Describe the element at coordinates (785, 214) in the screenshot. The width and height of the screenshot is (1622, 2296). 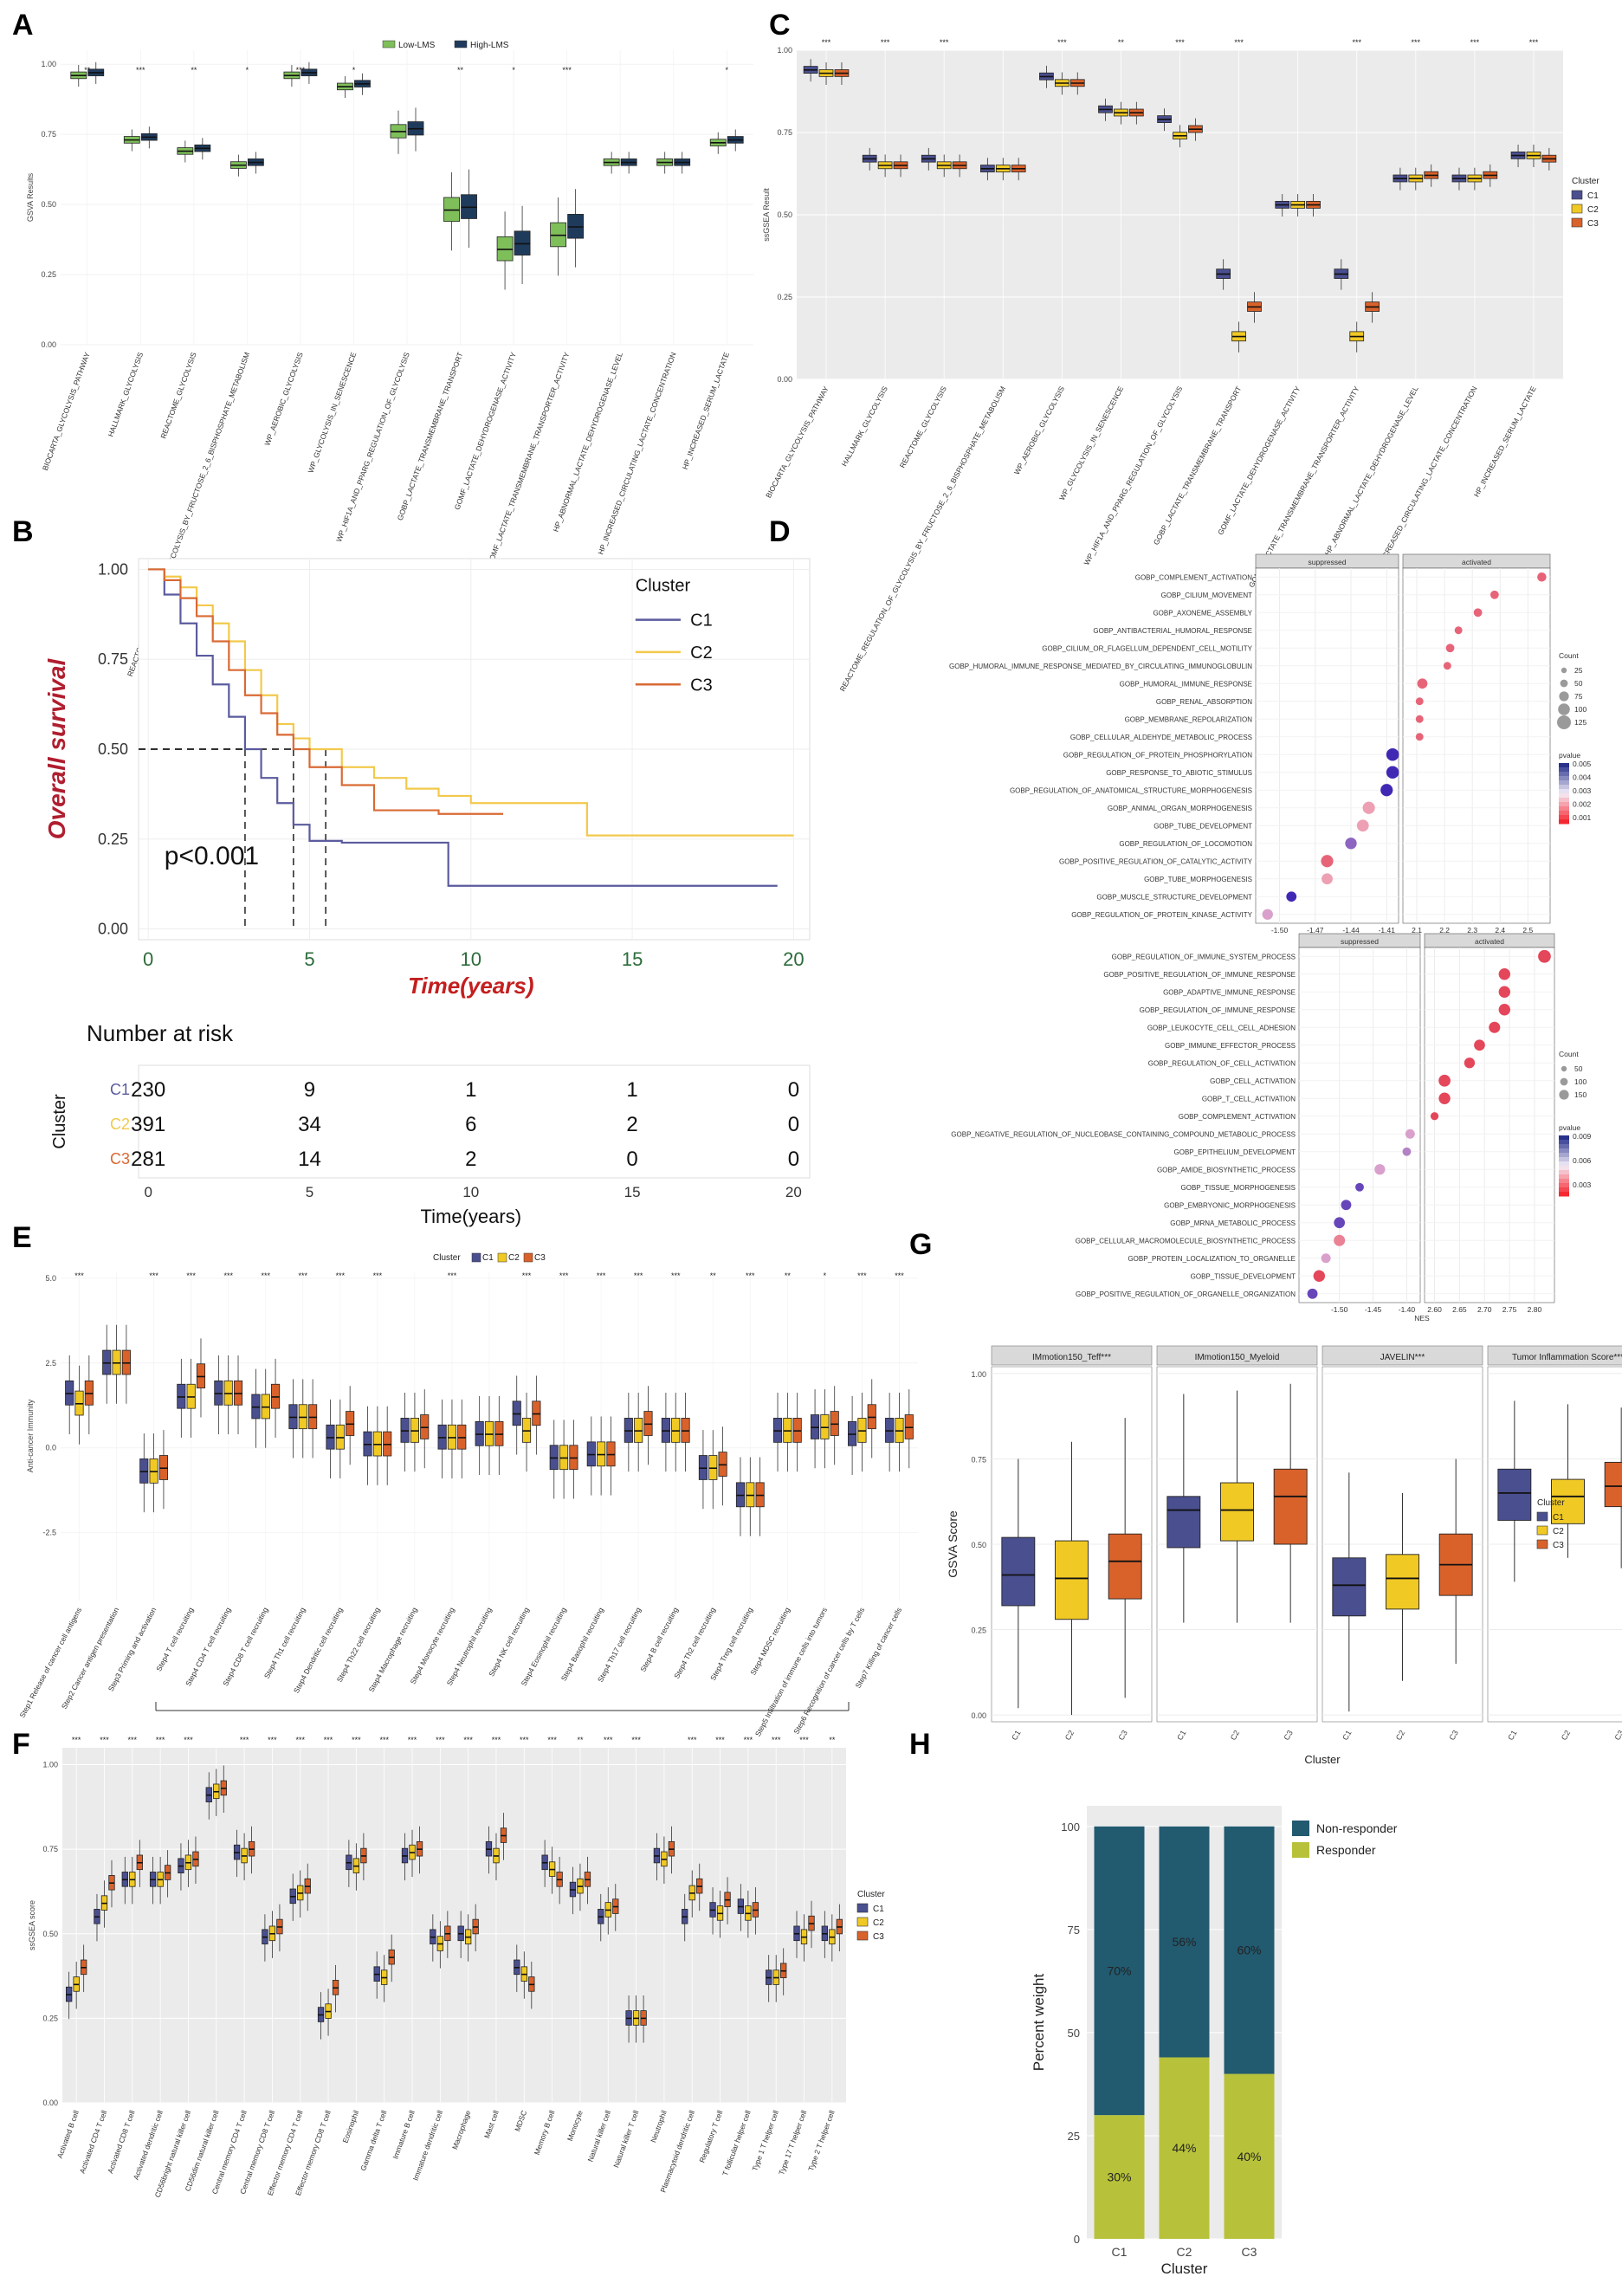
I see `y-tick-label: 0.50` at that location.